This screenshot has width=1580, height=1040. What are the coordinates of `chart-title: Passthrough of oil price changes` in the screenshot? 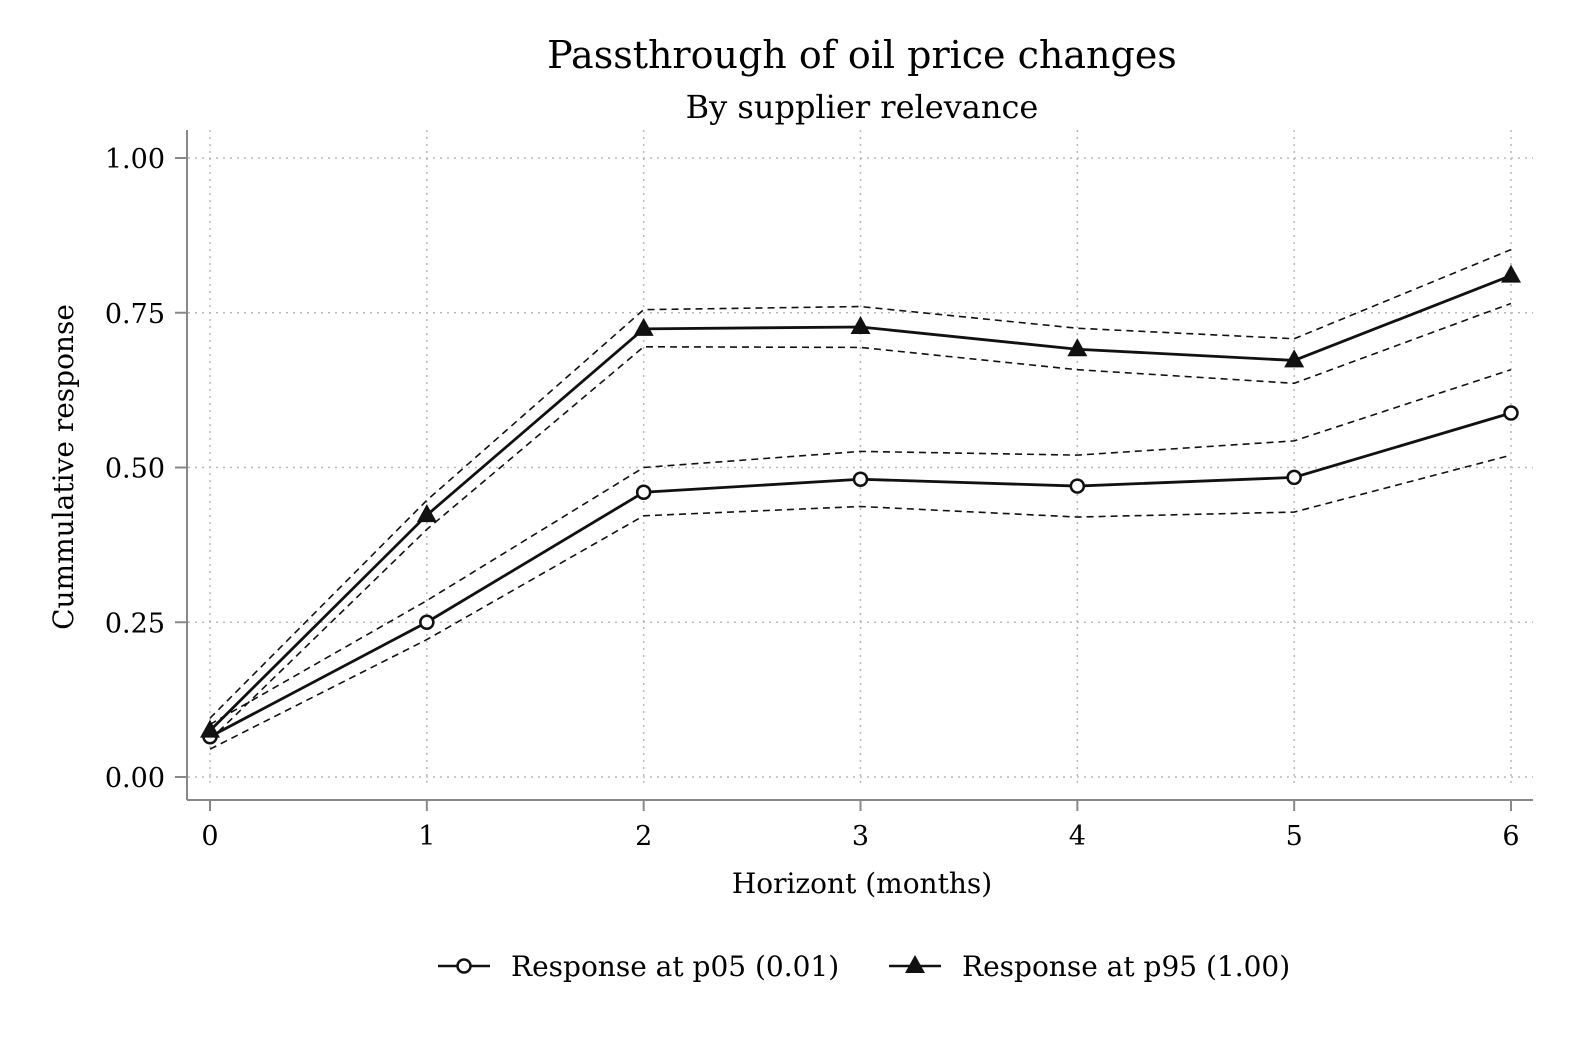 It's located at (862, 55).